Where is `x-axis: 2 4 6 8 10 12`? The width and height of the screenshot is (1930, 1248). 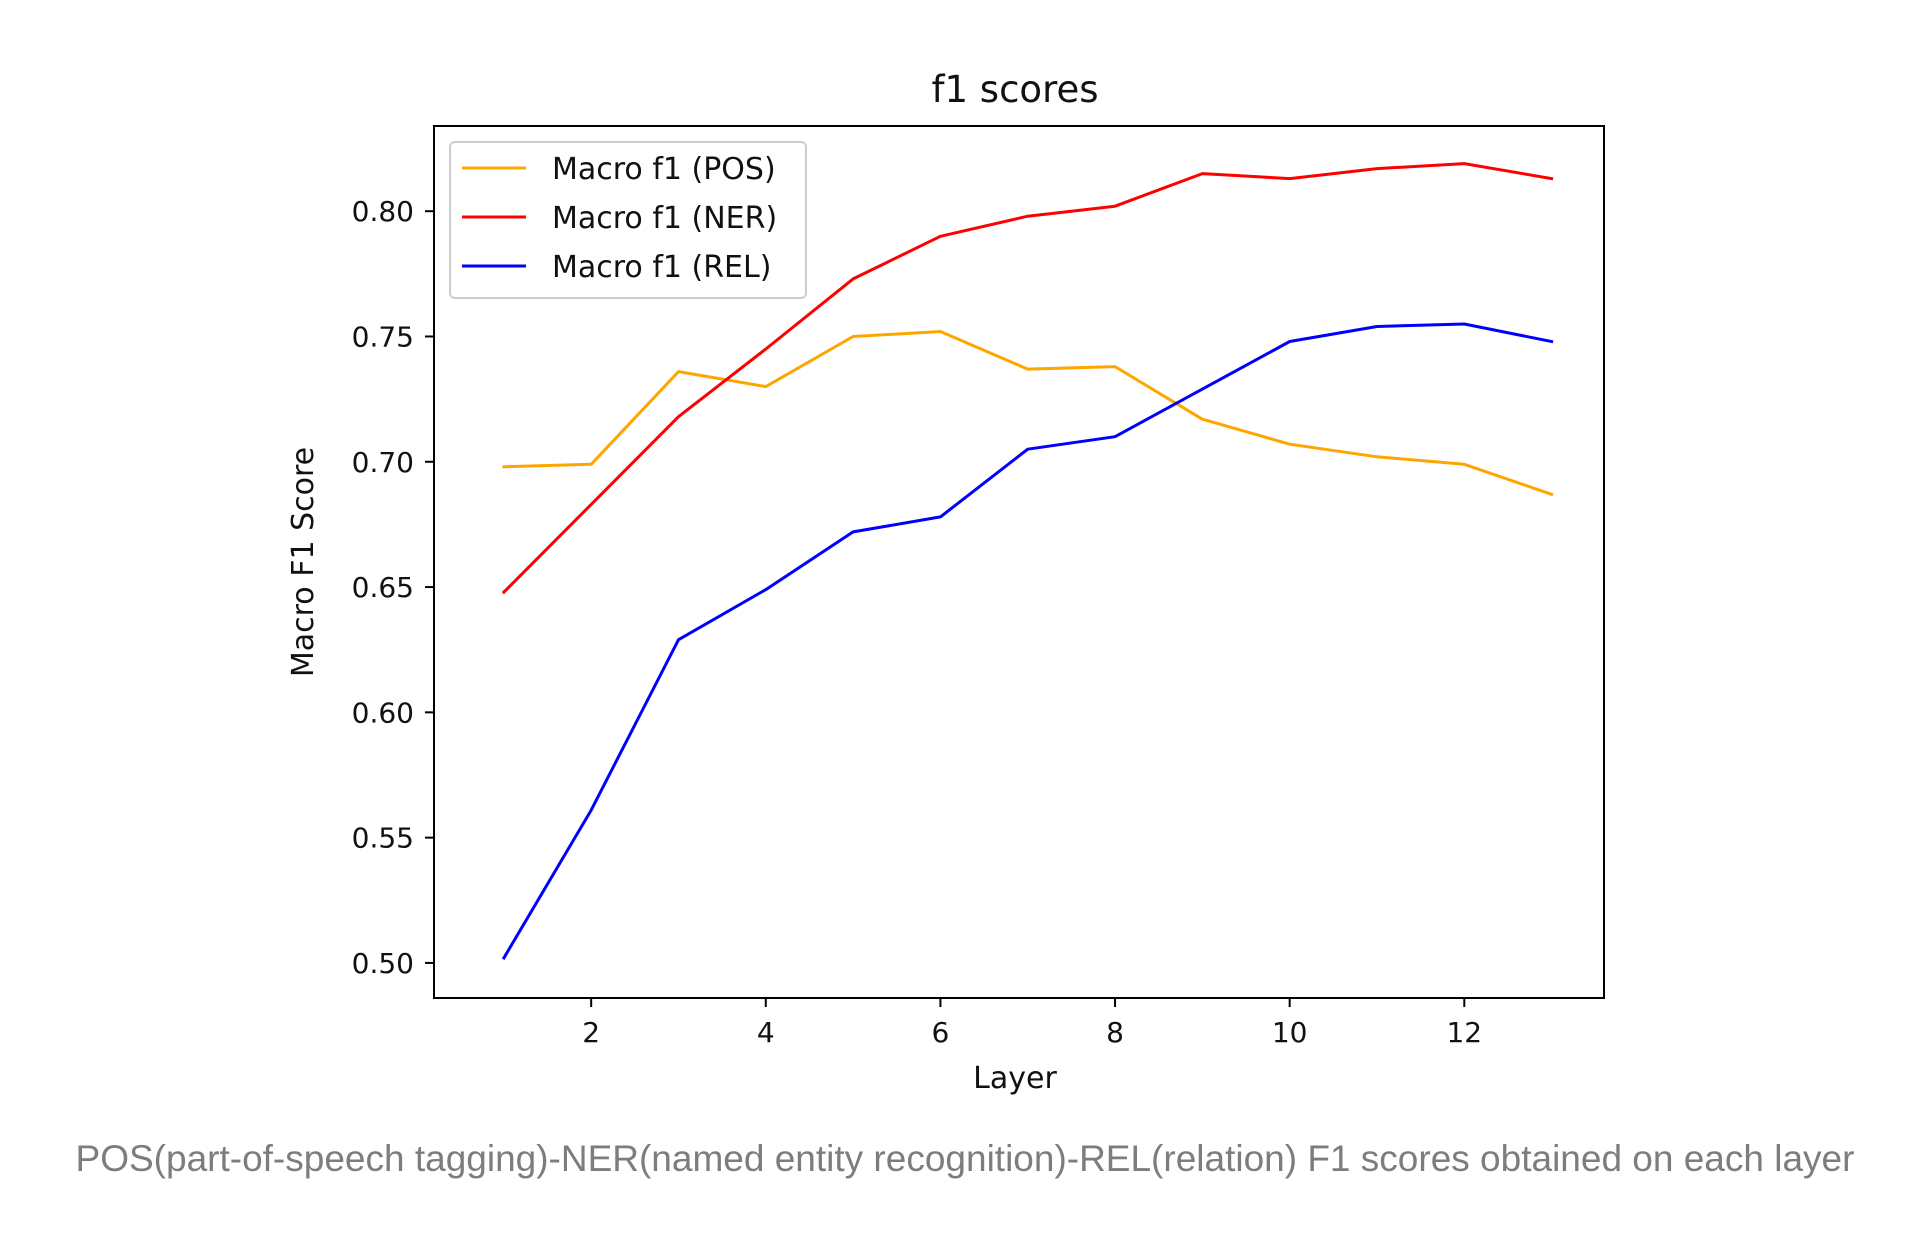
x-axis: 2 4 6 8 10 12 is located at coordinates (1032, 1023).